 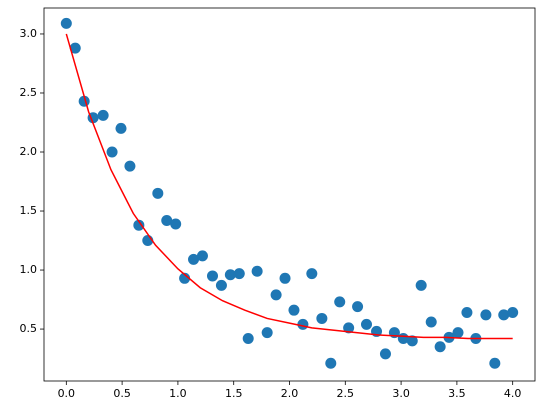 I want to click on x-tick-label: 1.0, so click(x=178, y=393).